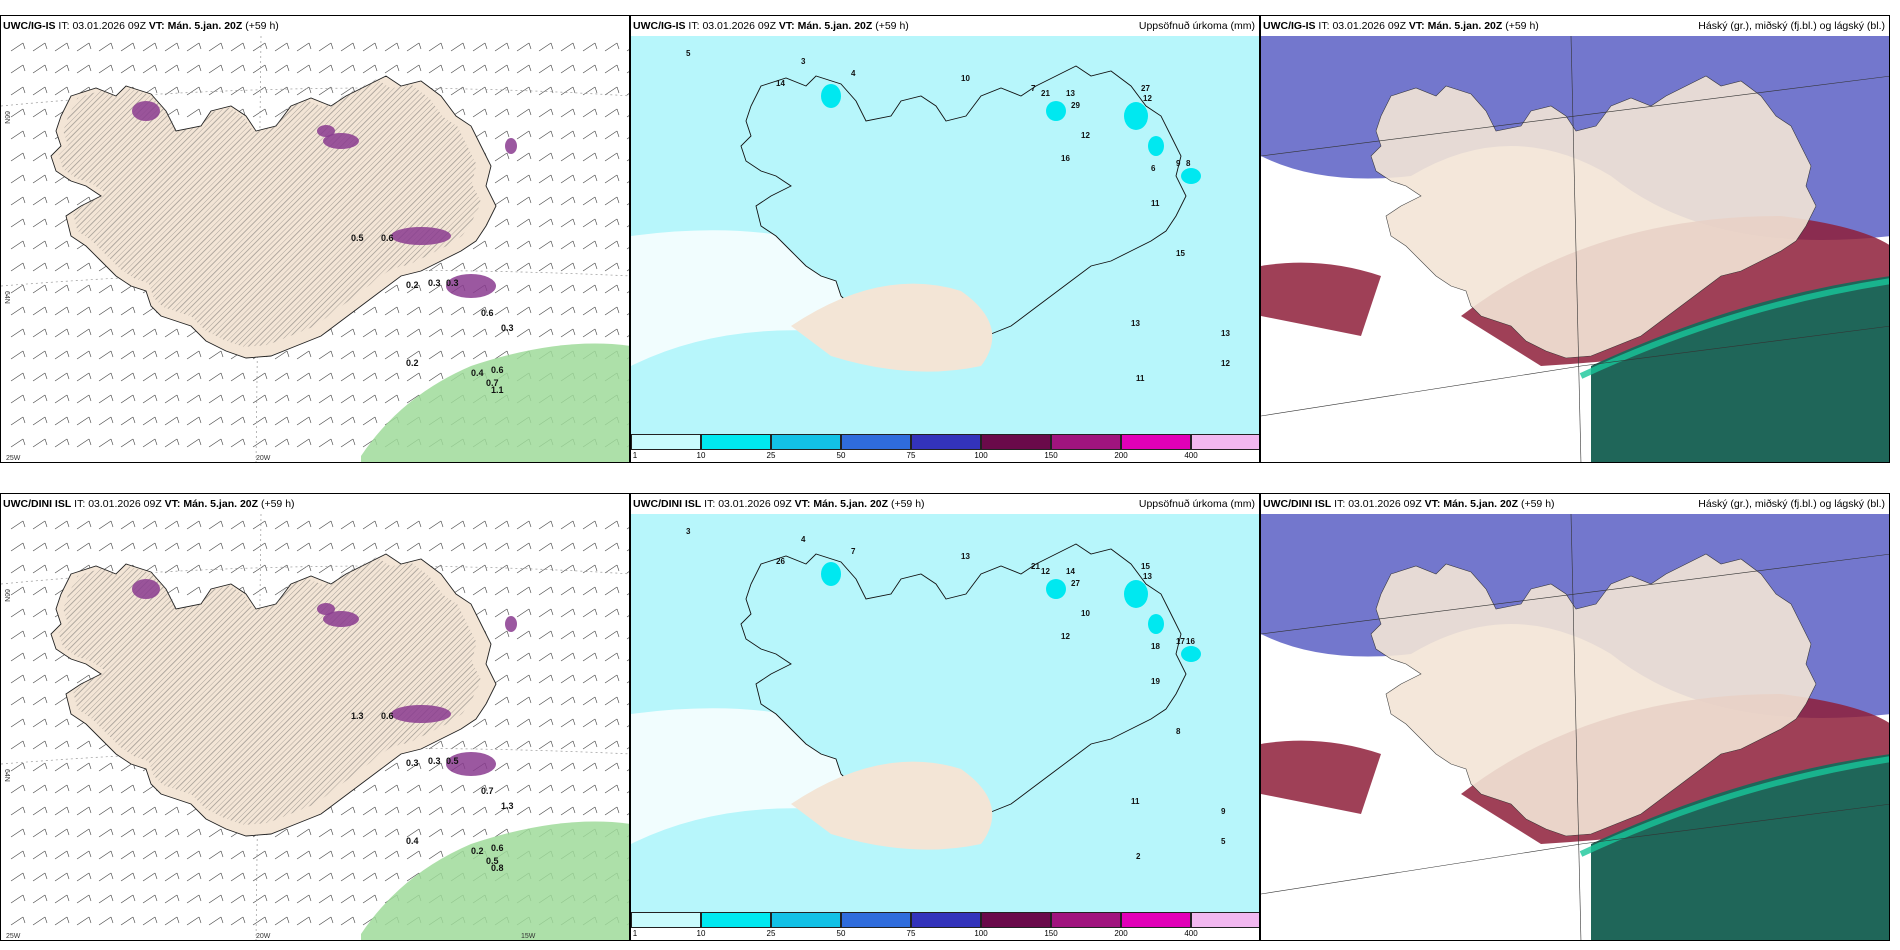 The image size is (1900, 950). I want to click on precip-area, so click(495, 402).